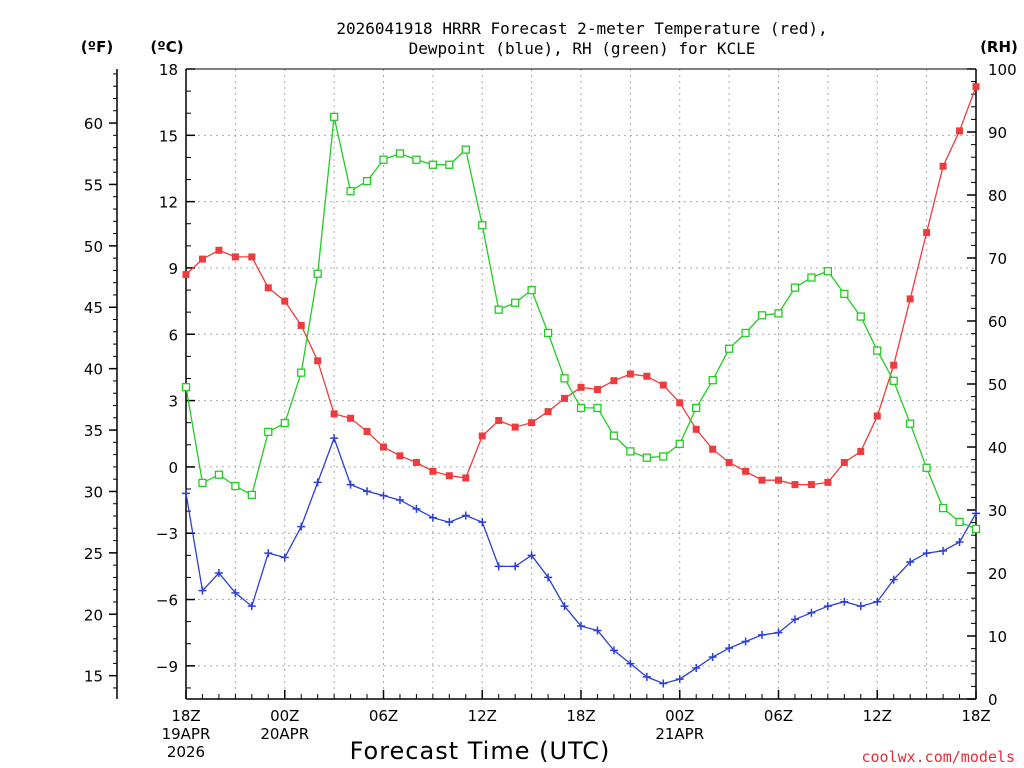  I want to click on fahrenheit-tick-label: 50, so click(93, 247).